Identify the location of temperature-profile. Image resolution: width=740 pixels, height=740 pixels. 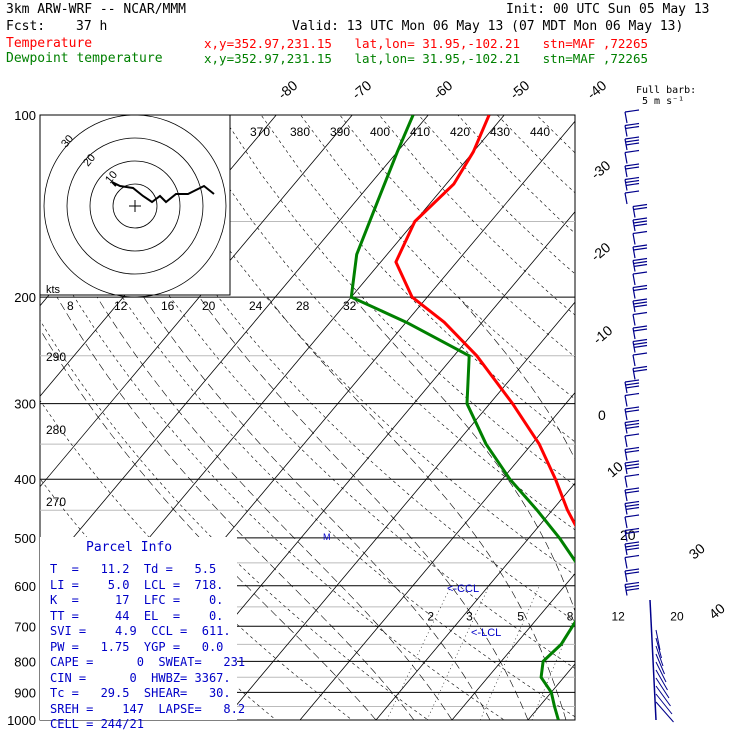
(484, 321).